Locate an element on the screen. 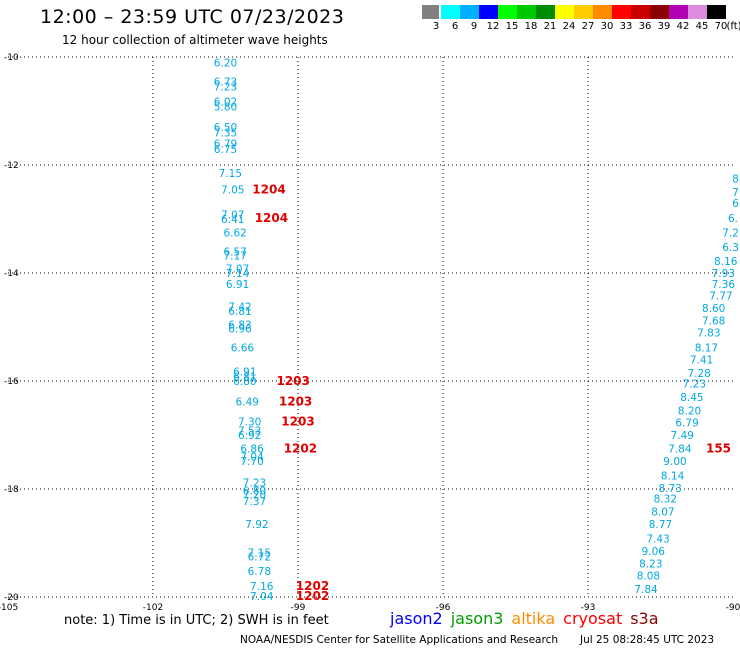  wave-height-label: 8.17 is located at coordinates (706, 349).